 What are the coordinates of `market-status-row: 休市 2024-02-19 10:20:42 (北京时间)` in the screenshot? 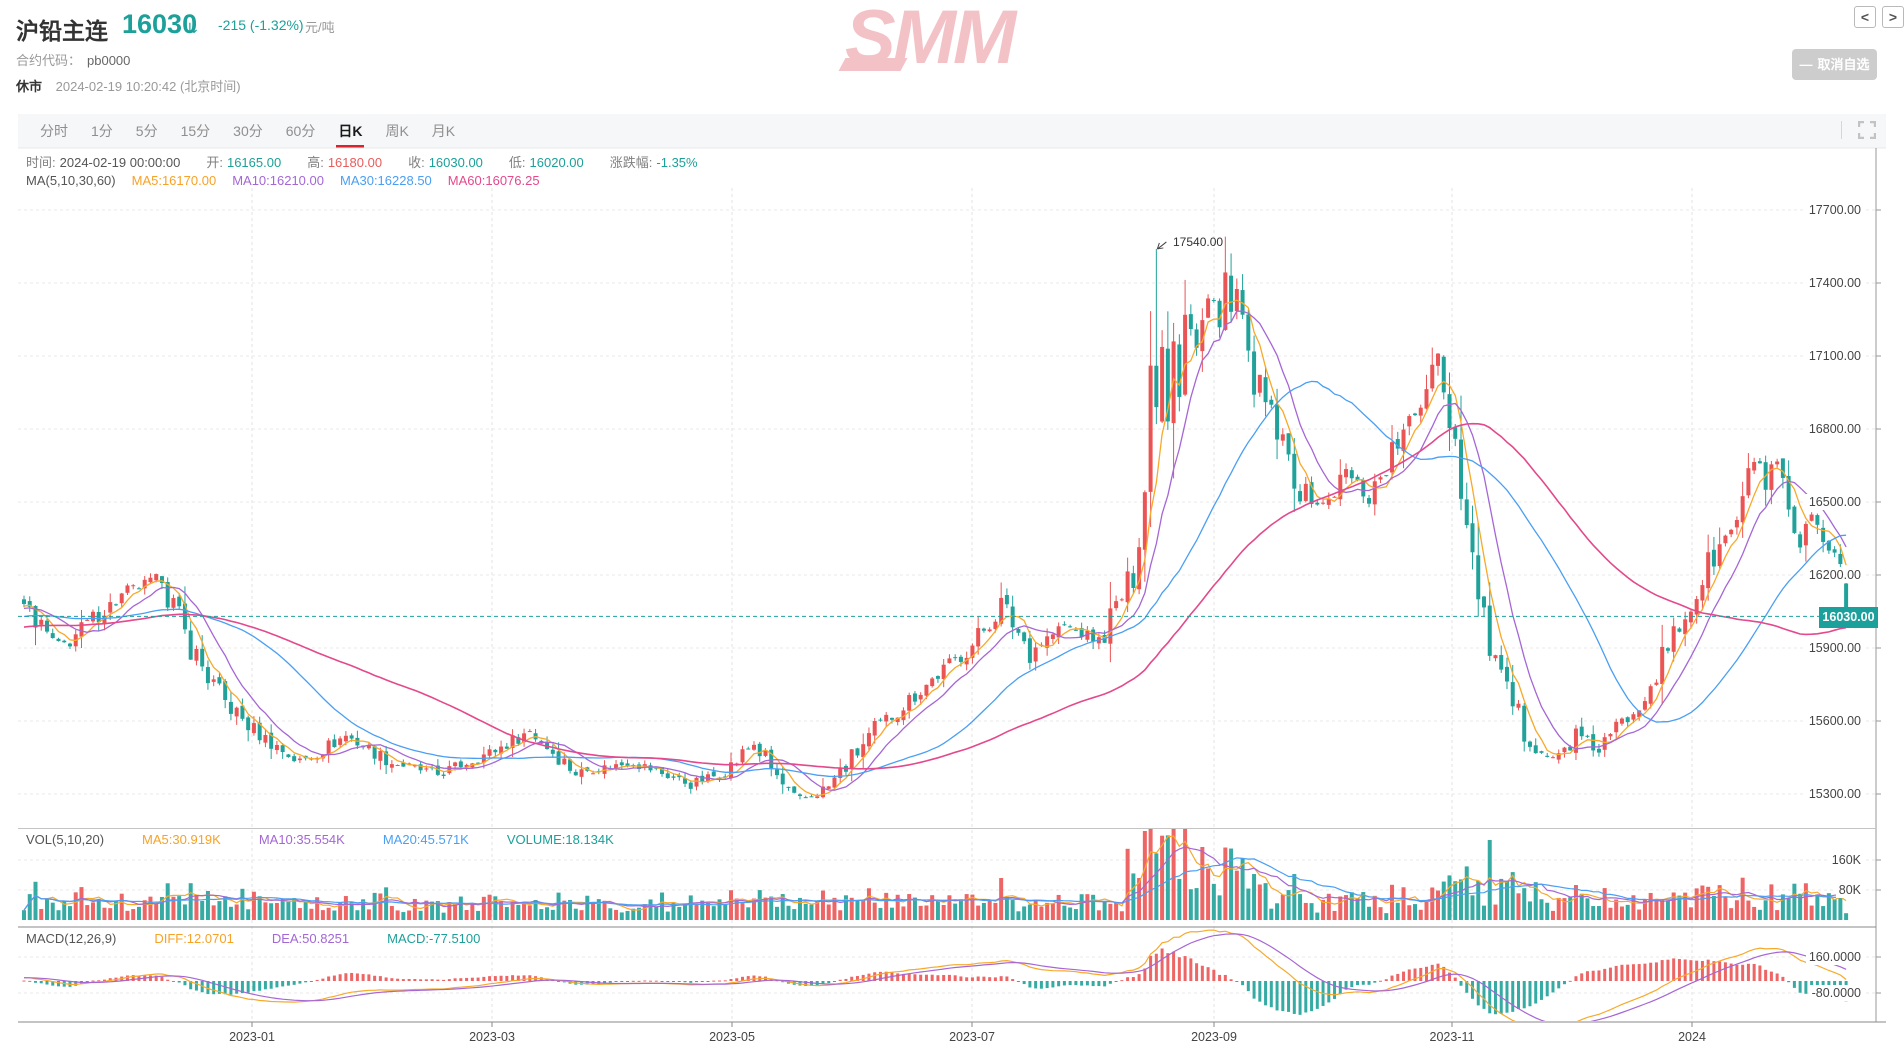 It's located at (128, 85).